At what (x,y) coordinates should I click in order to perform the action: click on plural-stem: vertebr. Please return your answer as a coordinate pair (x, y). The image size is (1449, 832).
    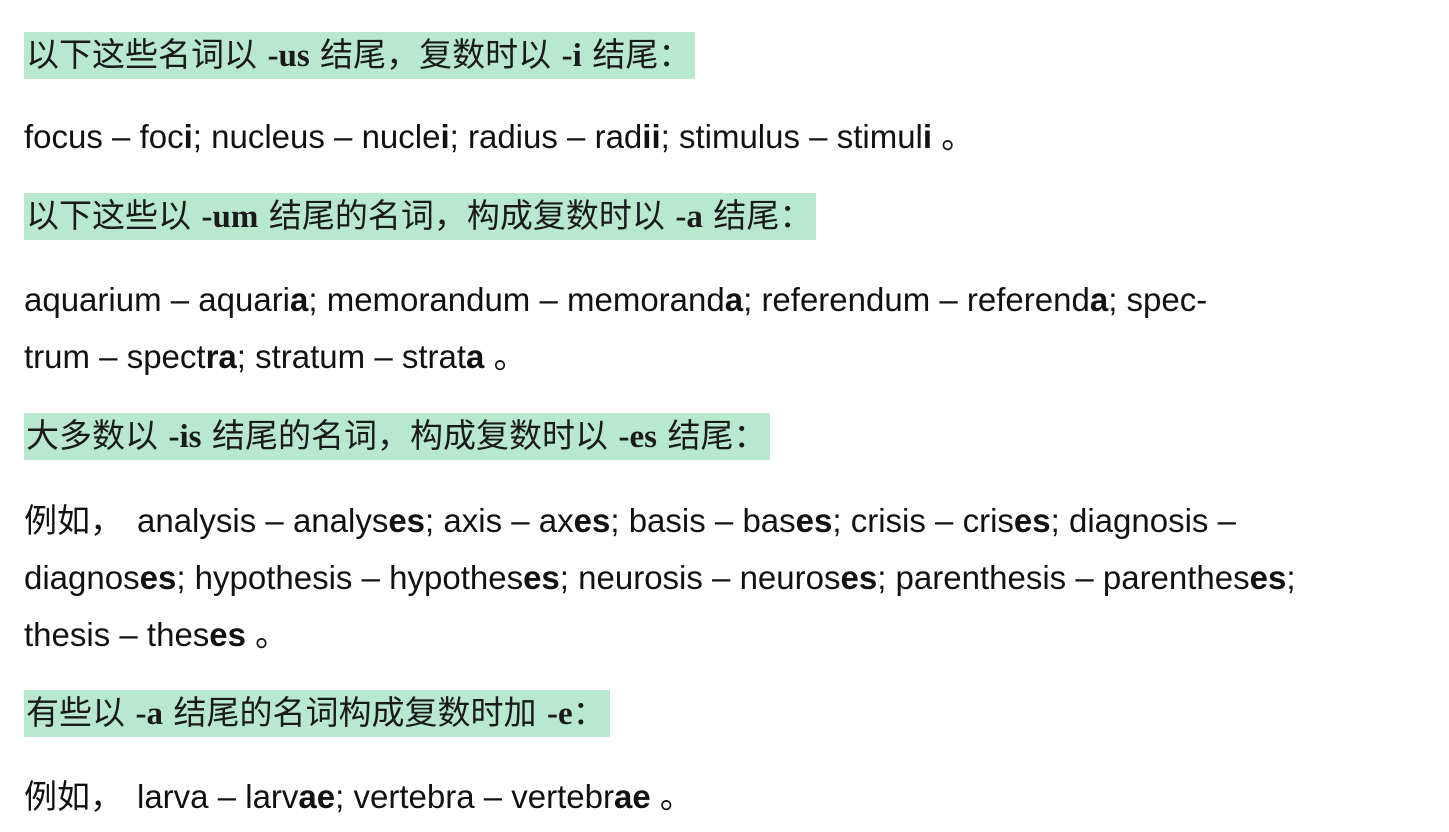
    Looking at the image, I should click on (562, 796).